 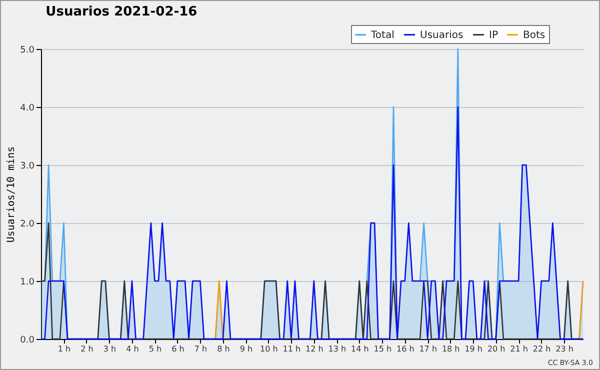 What do you see at coordinates (493, 35) in the screenshot?
I see `legend-label: IP` at bounding box center [493, 35].